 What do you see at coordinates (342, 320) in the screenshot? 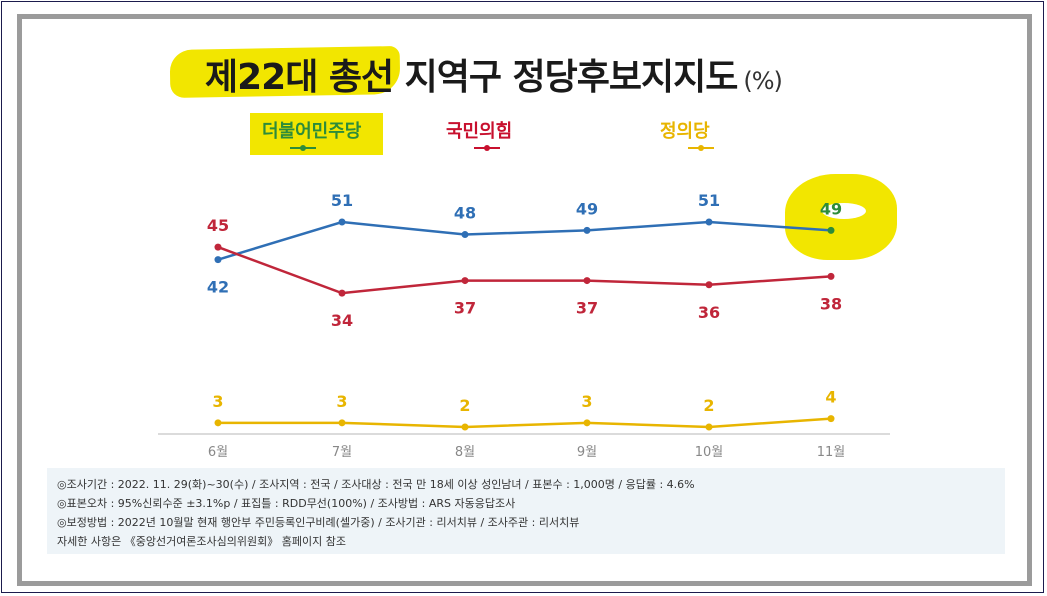
I see `data-label: 34` at bounding box center [342, 320].